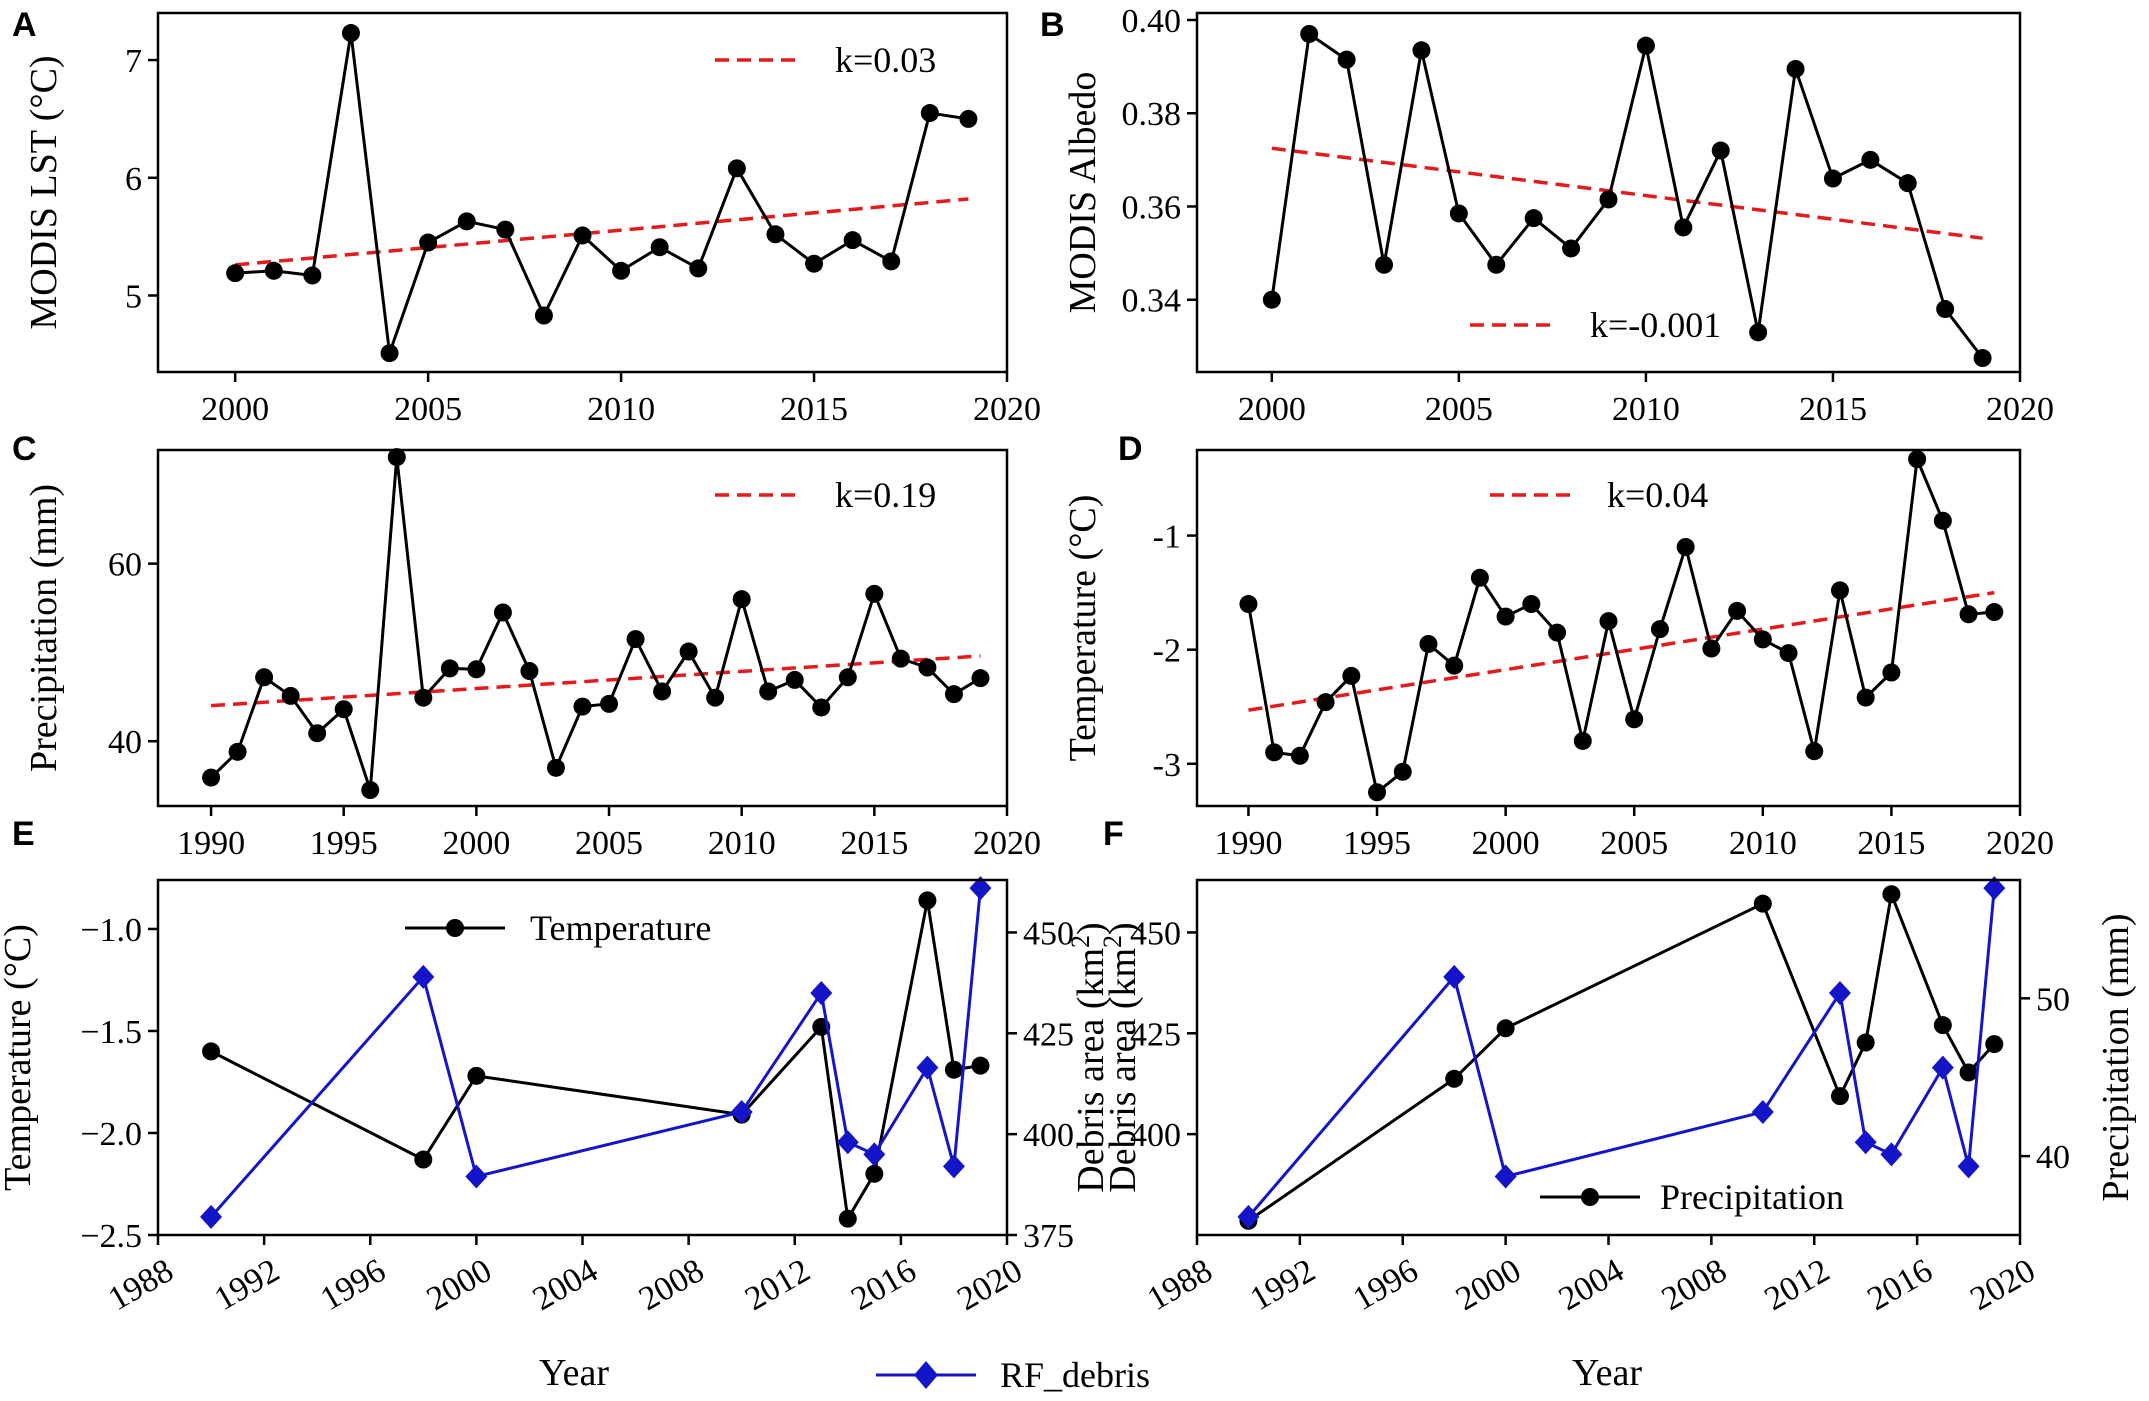  What do you see at coordinates (343, 709) in the screenshot?
I see `panel-c-point-1995` at bounding box center [343, 709].